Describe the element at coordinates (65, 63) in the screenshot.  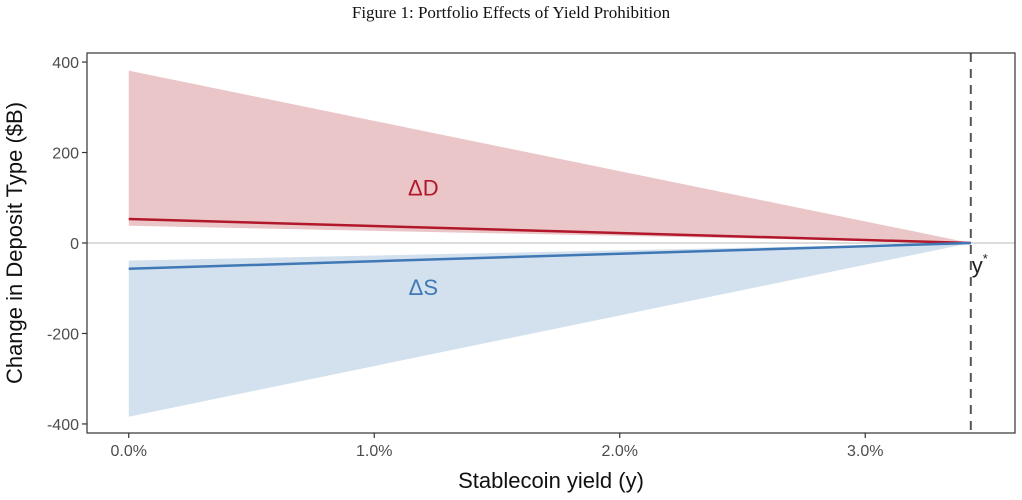
I see `y-tick-label: 400` at that location.